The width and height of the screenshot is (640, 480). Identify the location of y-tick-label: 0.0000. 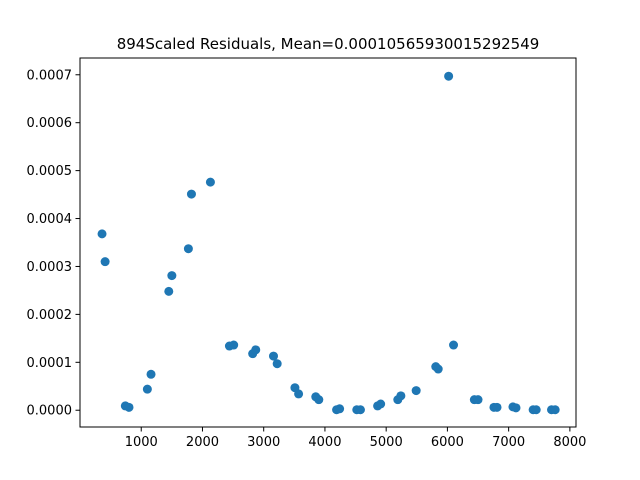
(50, 411).